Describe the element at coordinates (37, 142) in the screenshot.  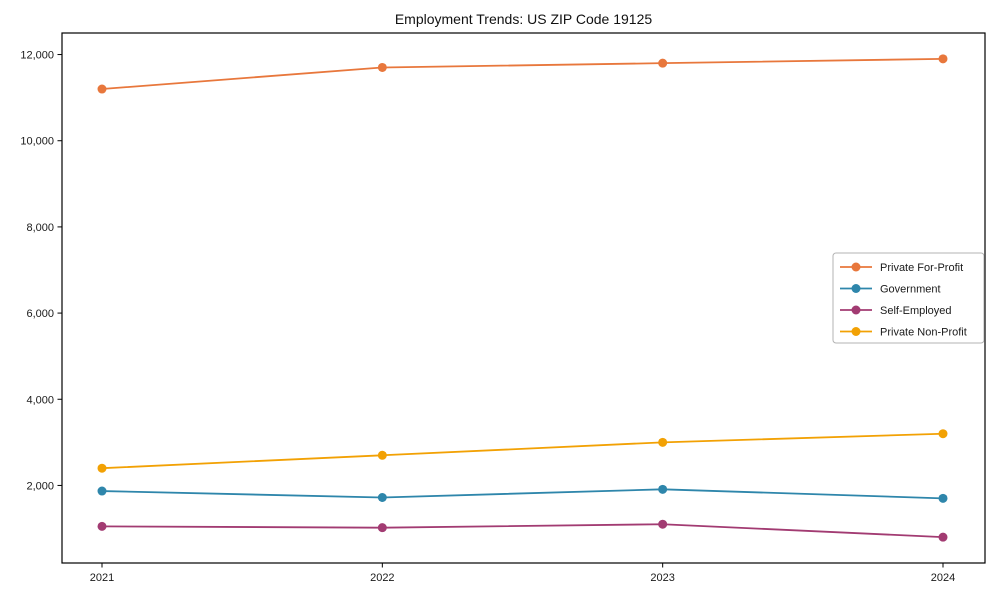
I see `y-tick-label: 10,000` at that location.